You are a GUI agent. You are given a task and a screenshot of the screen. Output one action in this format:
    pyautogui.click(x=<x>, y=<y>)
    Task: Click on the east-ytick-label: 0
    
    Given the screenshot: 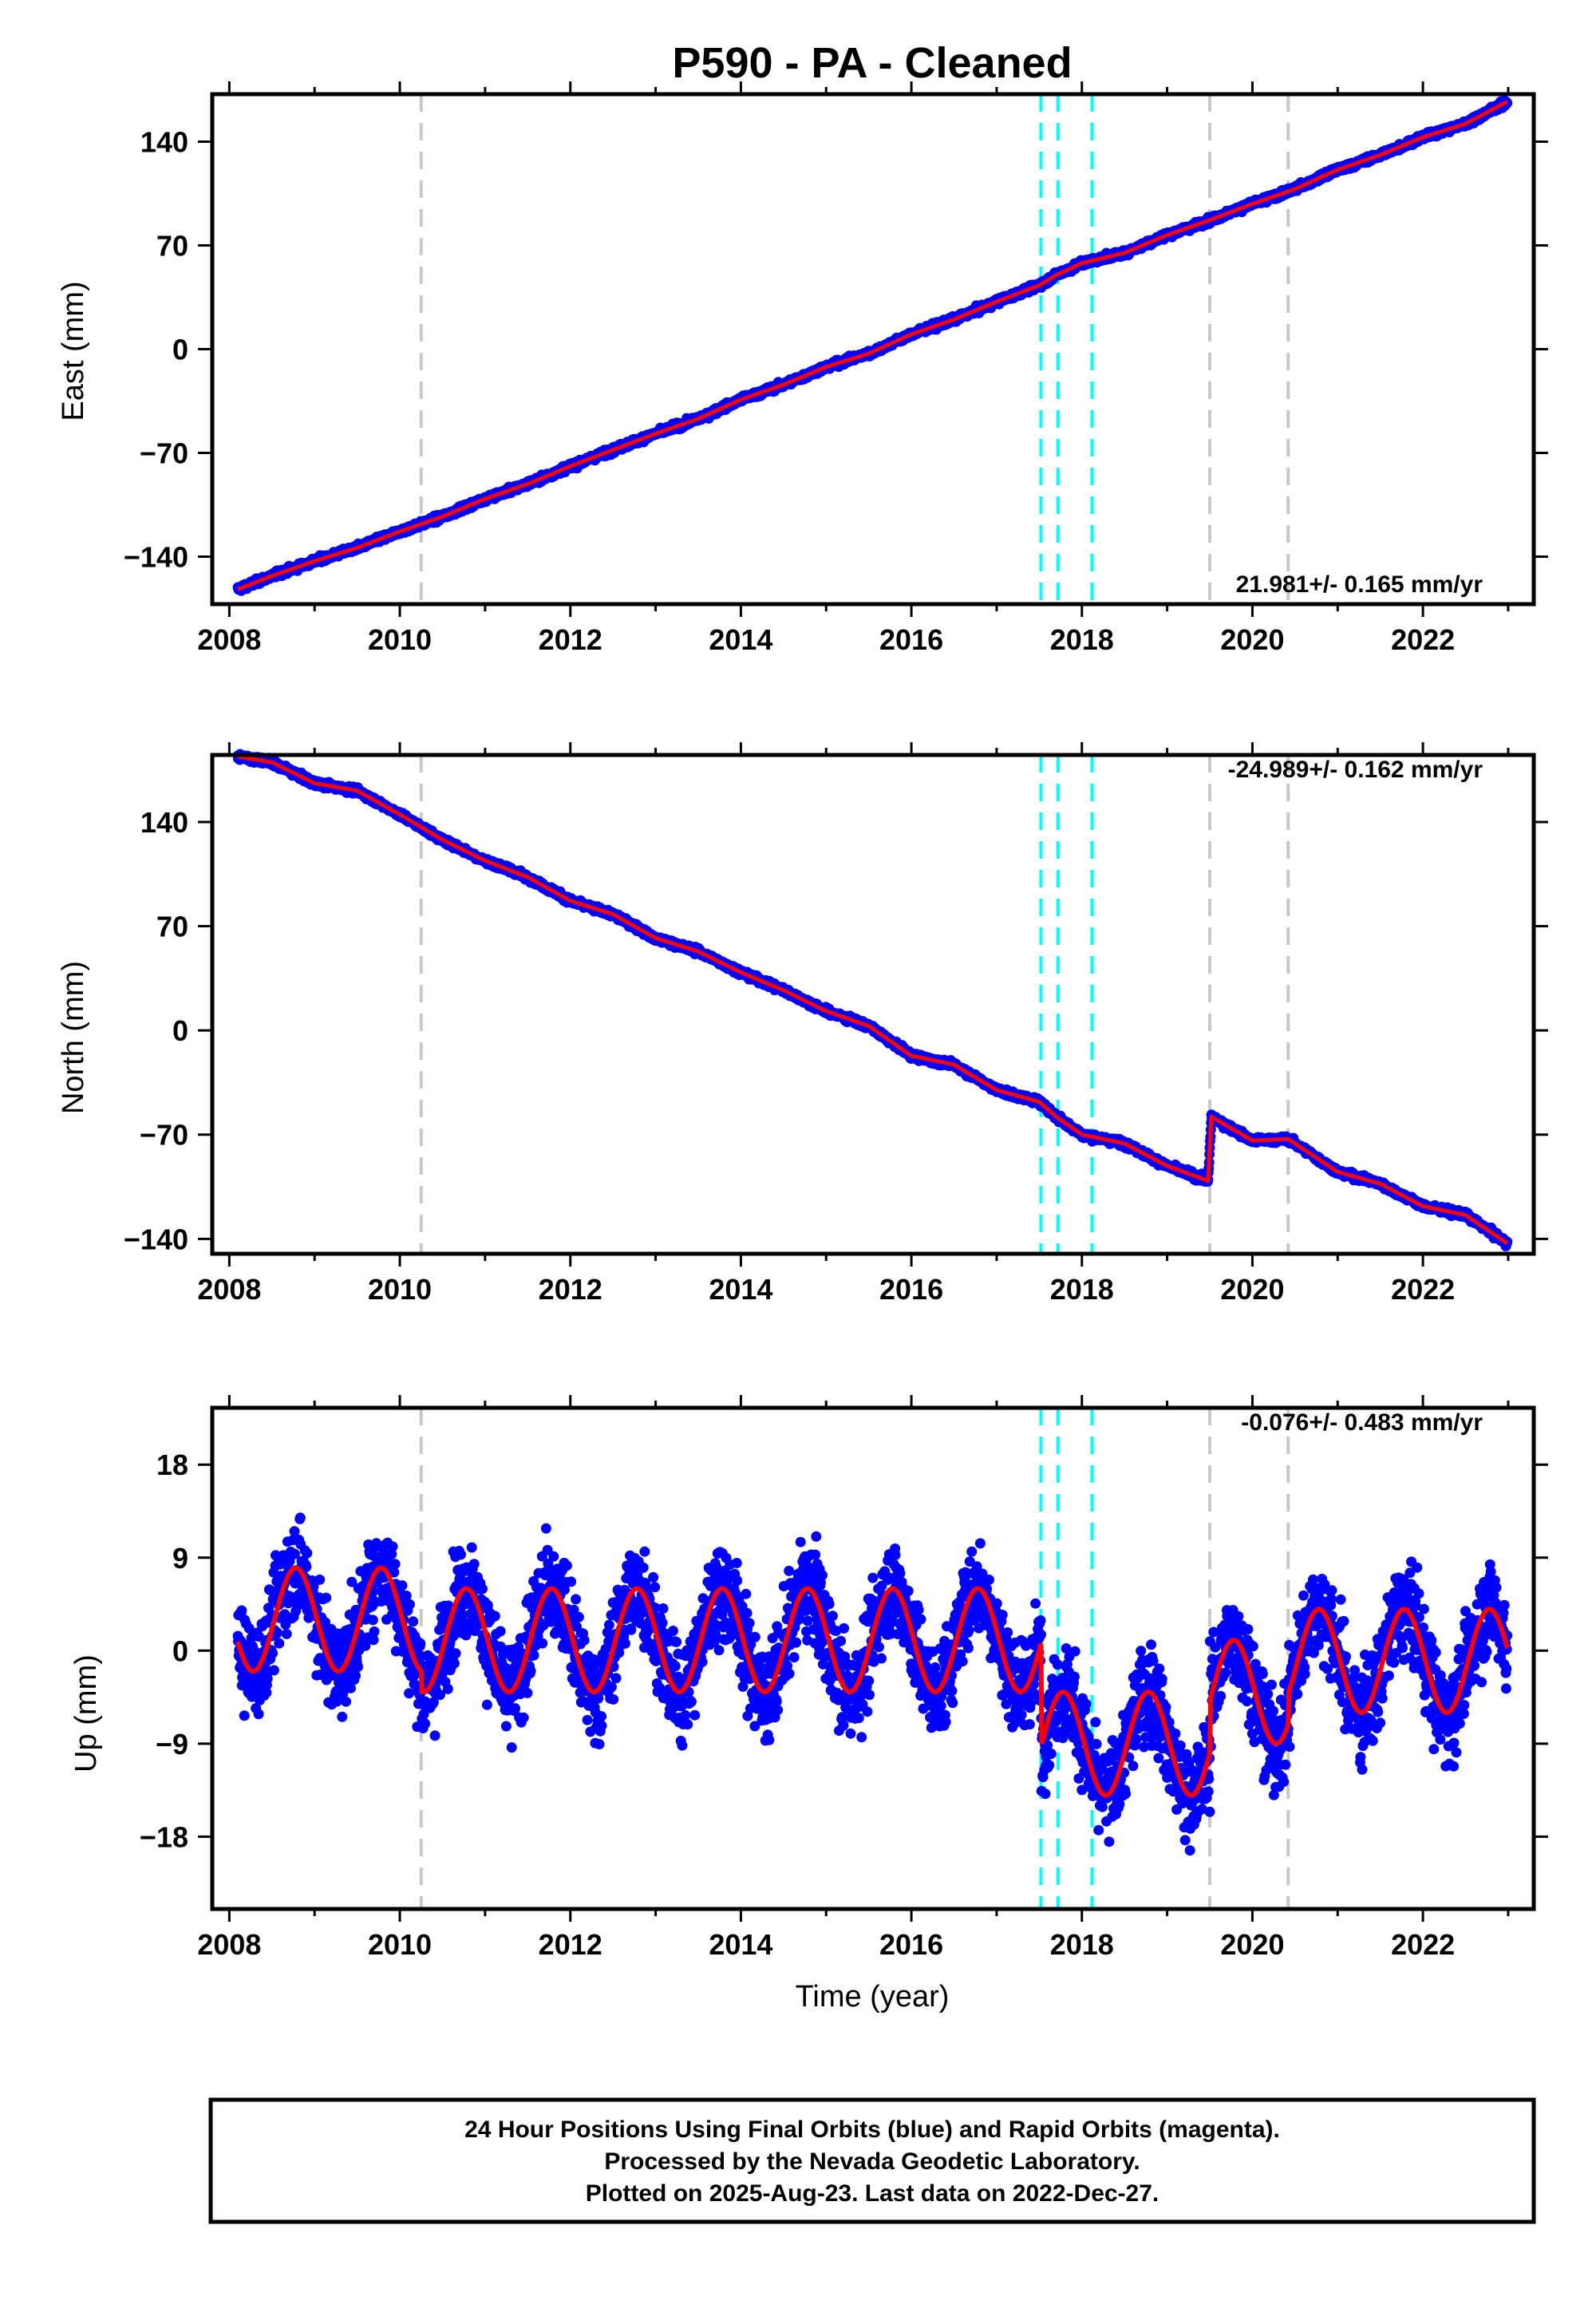 What is the action you would take?
    pyautogui.click(x=180, y=350)
    